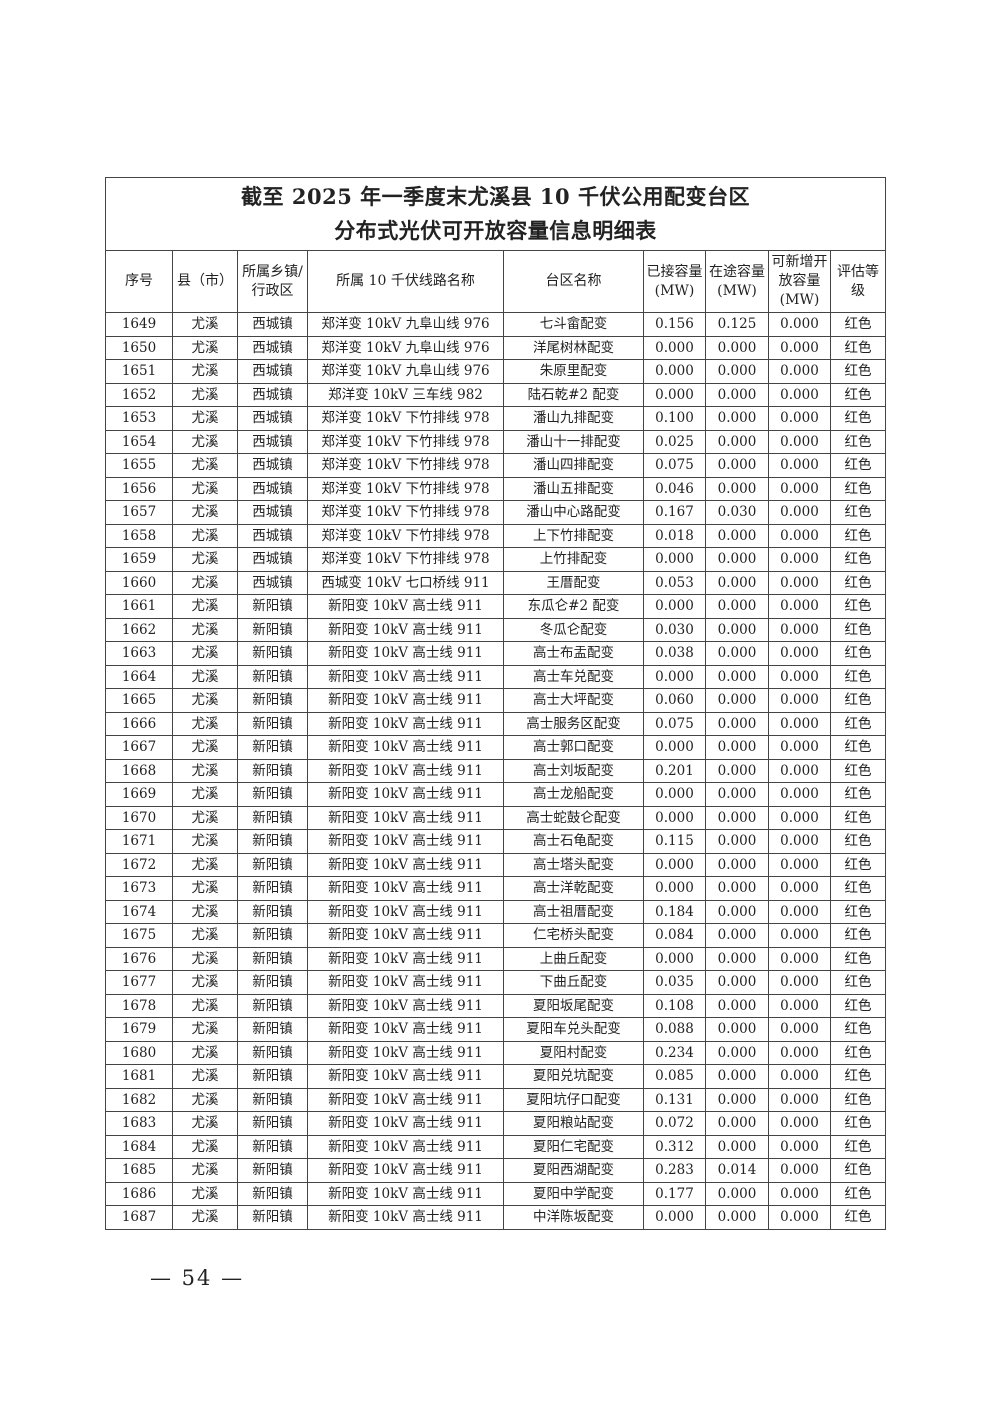 This screenshot has height=1414, width=1000. I want to click on cell-line: 西城变 10kV 七口桥线 911, so click(405, 582).